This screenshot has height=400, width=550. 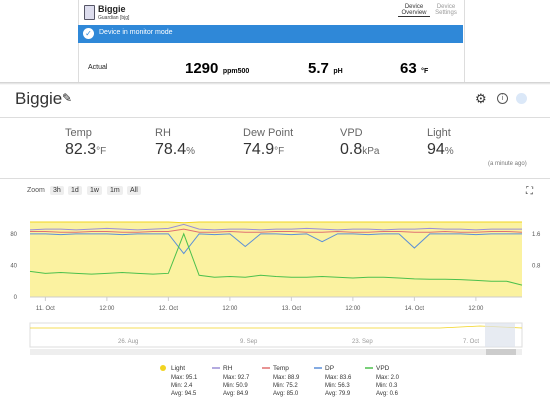 I want to click on edit-icon: ✎, so click(x=67, y=98).